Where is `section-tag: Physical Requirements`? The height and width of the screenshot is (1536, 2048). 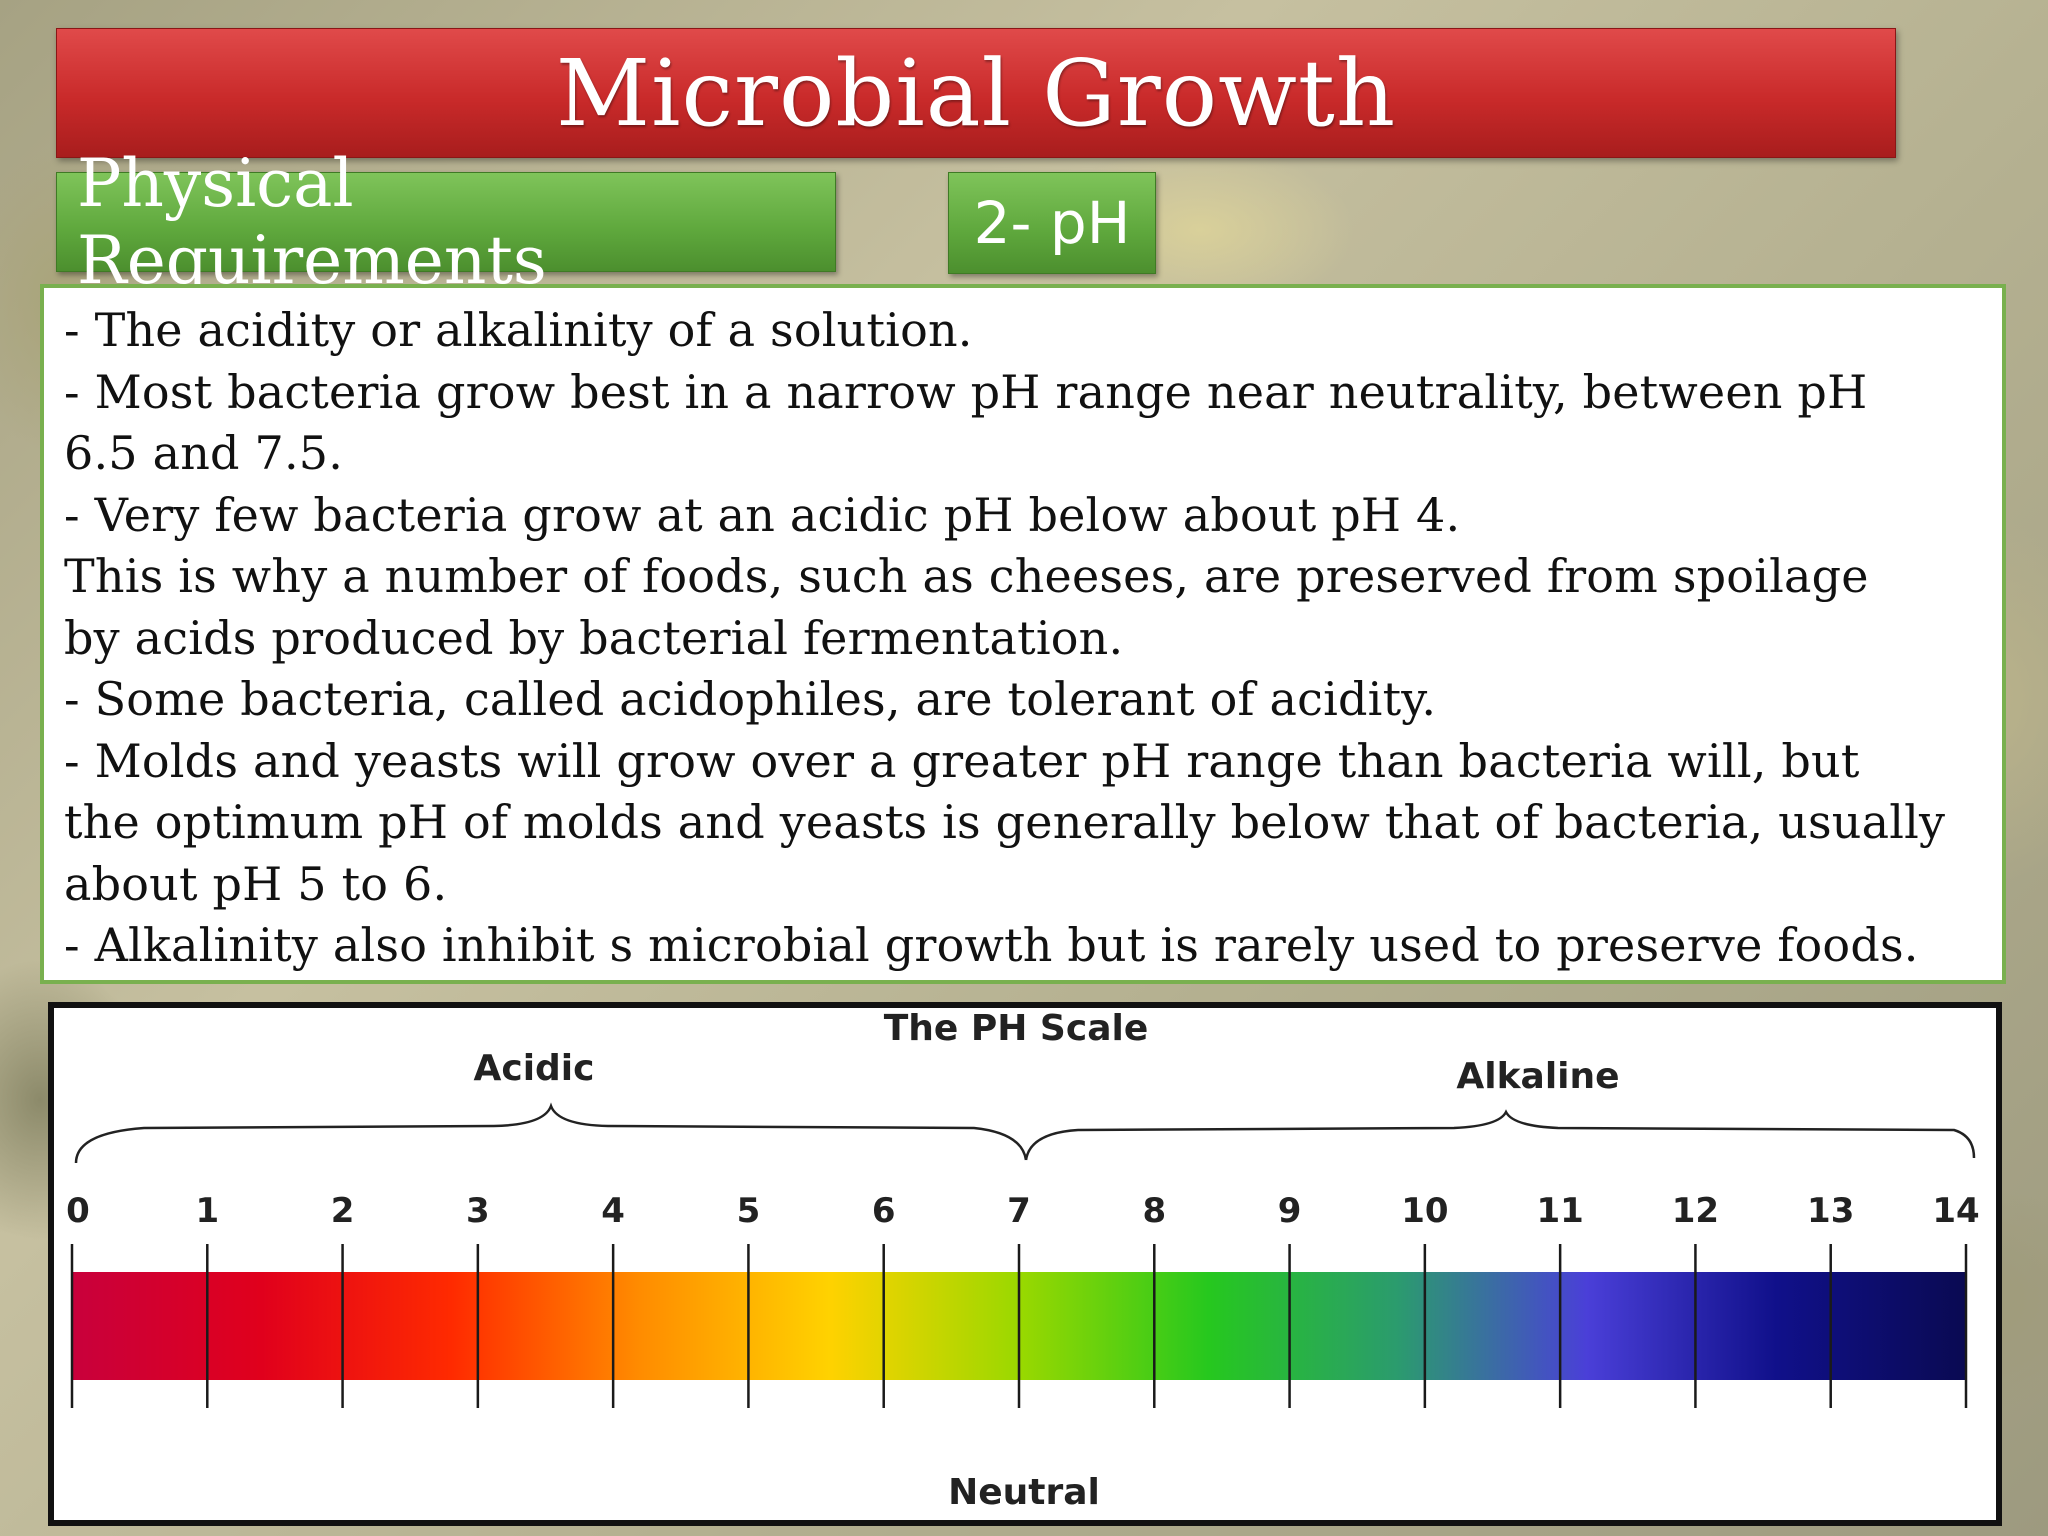 section-tag: Physical Requirements is located at coordinates (446, 222).